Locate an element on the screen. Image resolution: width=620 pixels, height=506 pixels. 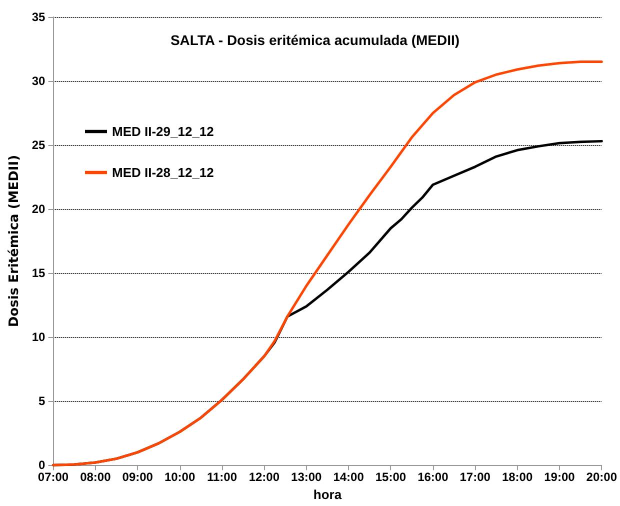
legend-label: MED II-28_12_12 is located at coordinates (163, 172).